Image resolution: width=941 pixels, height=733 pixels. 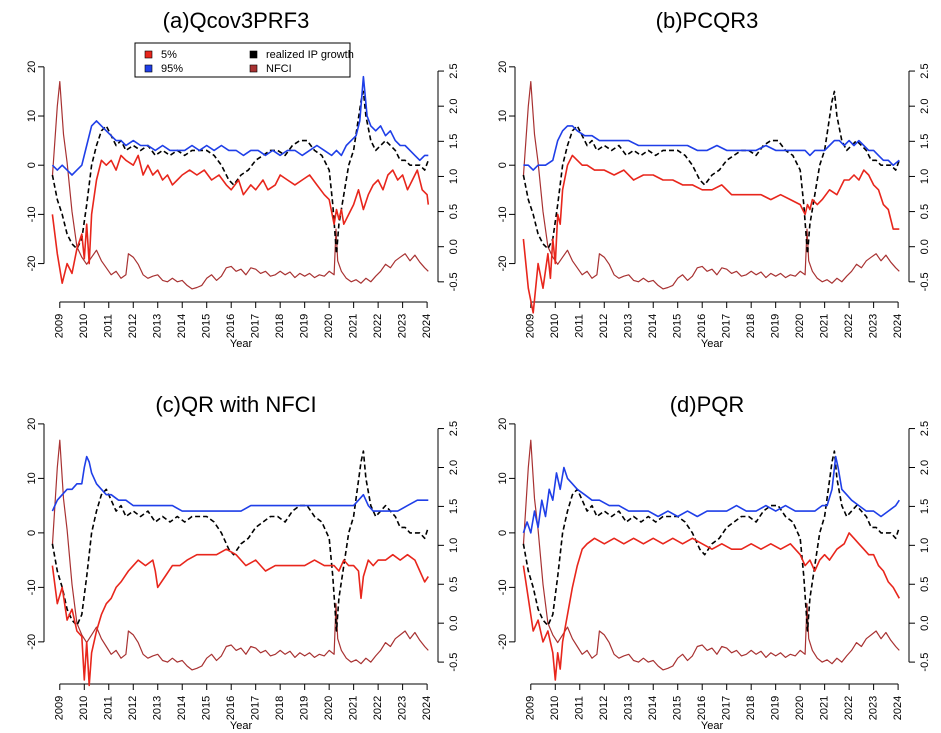 What do you see at coordinates (169, 55) in the screenshot?
I see `legend-label: 5%` at bounding box center [169, 55].